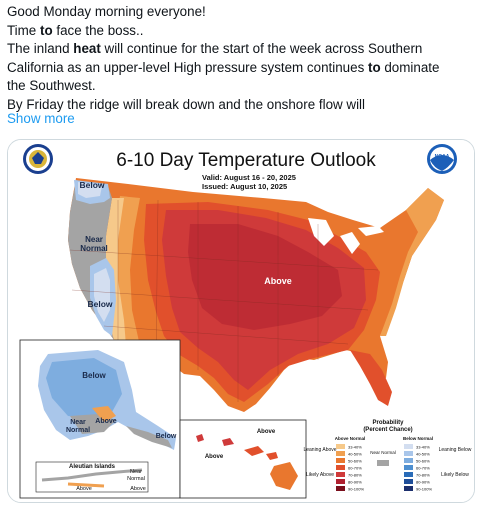 The height and width of the screenshot is (508, 480). Describe the element at coordinates (355, 468) in the screenshot. I see `legend-above-range: 60-70%` at that location.